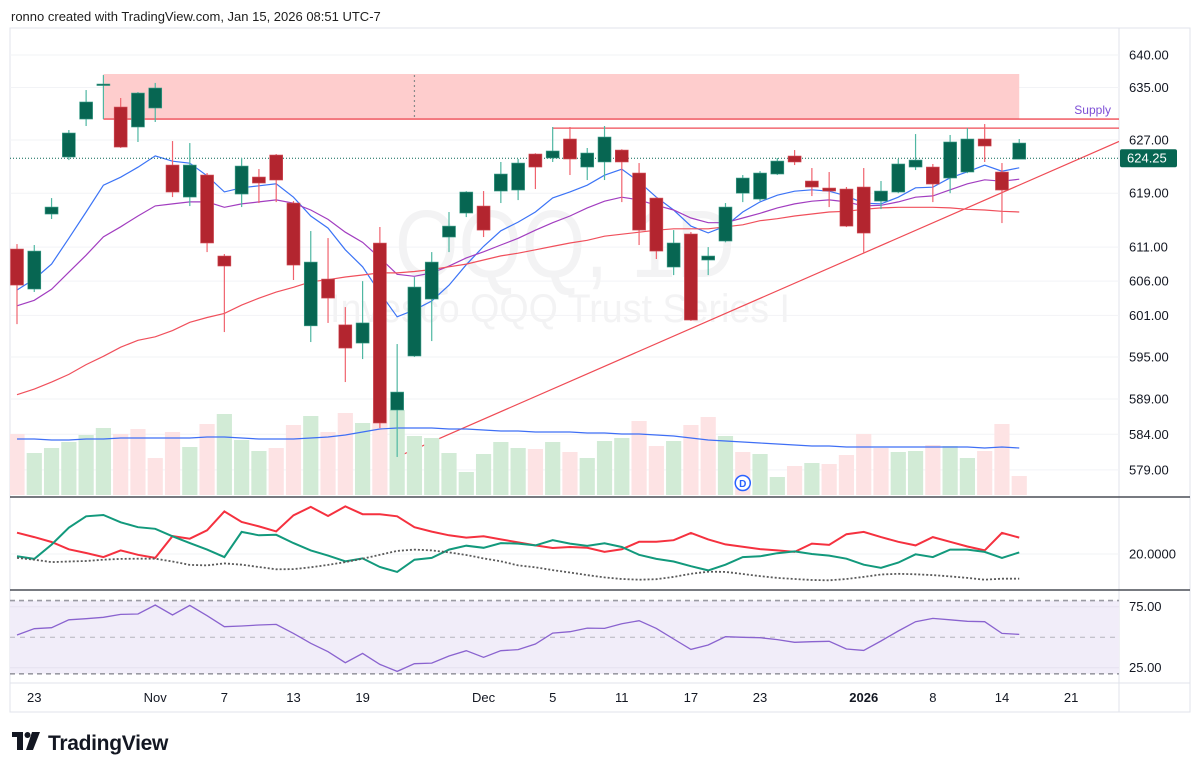  Describe the element at coordinates (691, 697) in the screenshot. I see `time-axis-label: 17` at that location.